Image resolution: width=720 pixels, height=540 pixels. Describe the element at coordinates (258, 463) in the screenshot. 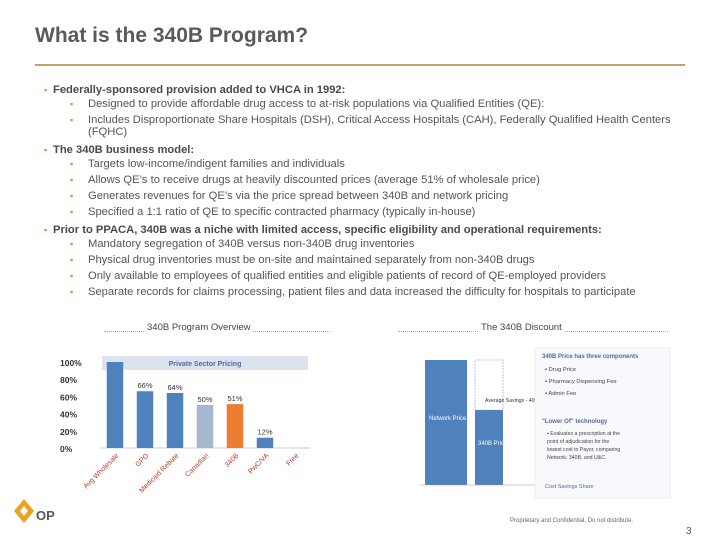

I see `x-tick-label: PwC/VA` at that location.